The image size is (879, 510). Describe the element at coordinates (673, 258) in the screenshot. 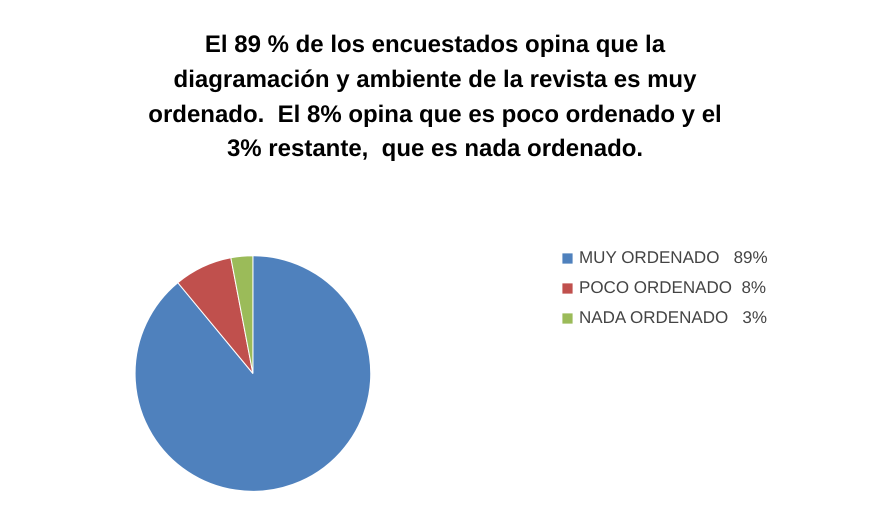

I see `legend-label: MUY ORDENADO 89%` at that location.